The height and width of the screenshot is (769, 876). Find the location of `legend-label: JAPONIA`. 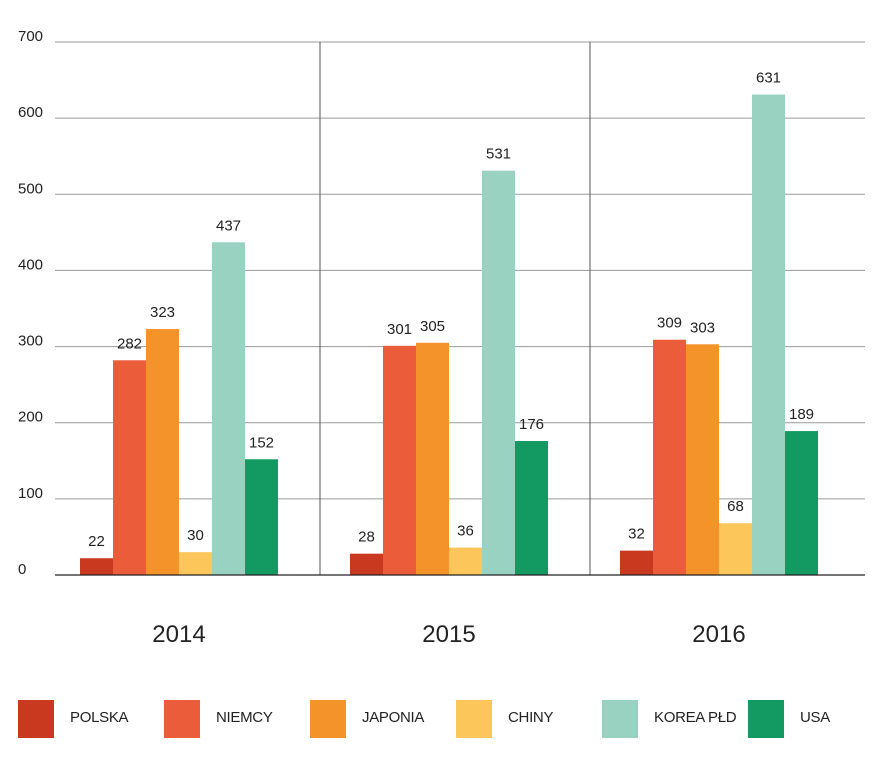

legend-label: JAPONIA is located at coordinates (393, 717).